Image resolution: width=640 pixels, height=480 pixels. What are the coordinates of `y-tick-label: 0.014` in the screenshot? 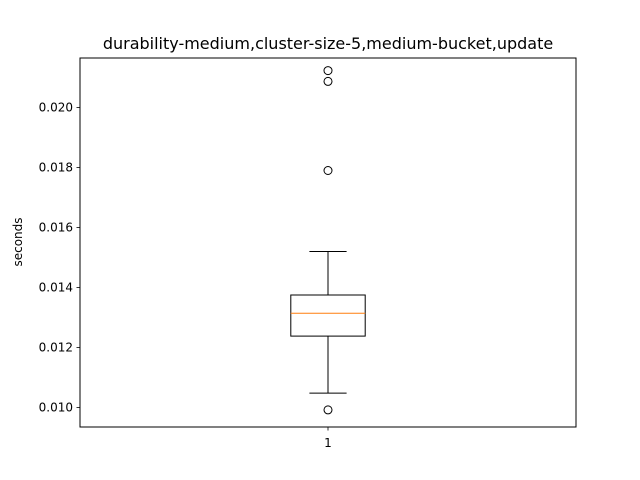 It's located at (56, 288).